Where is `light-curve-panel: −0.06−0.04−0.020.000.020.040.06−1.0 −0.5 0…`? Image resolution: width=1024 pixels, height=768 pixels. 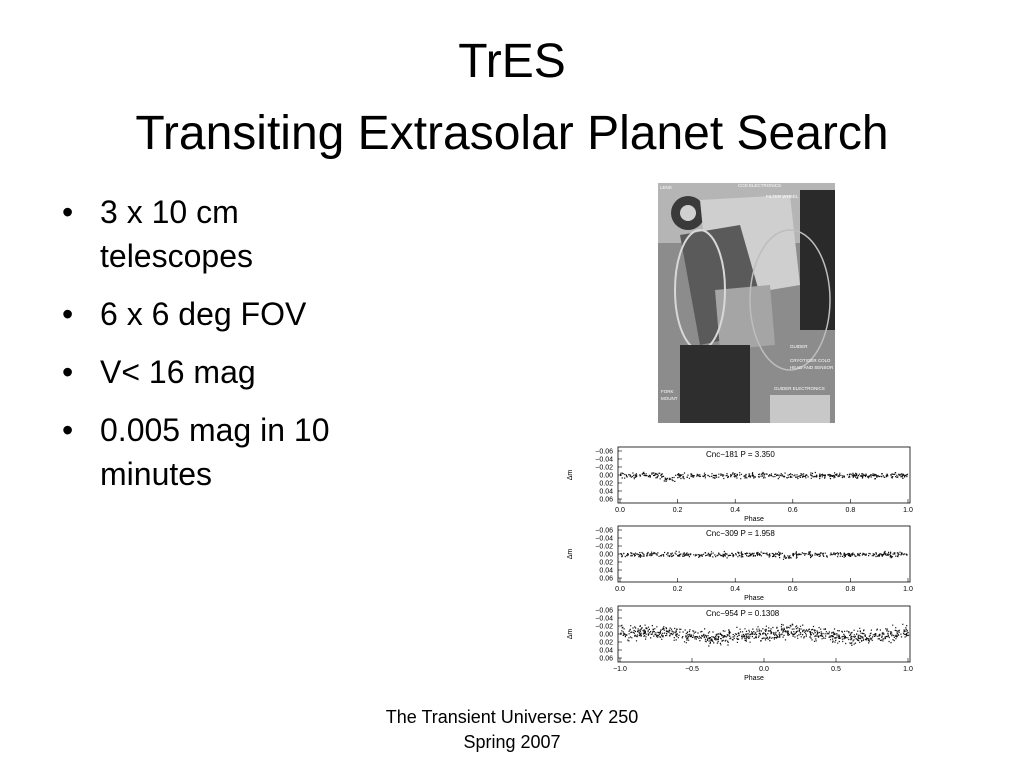 light-curve-panel: −0.06−0.04−0.020.000.020.040.06−1.0 −0.5 0… is located at coordinates (740, 643).